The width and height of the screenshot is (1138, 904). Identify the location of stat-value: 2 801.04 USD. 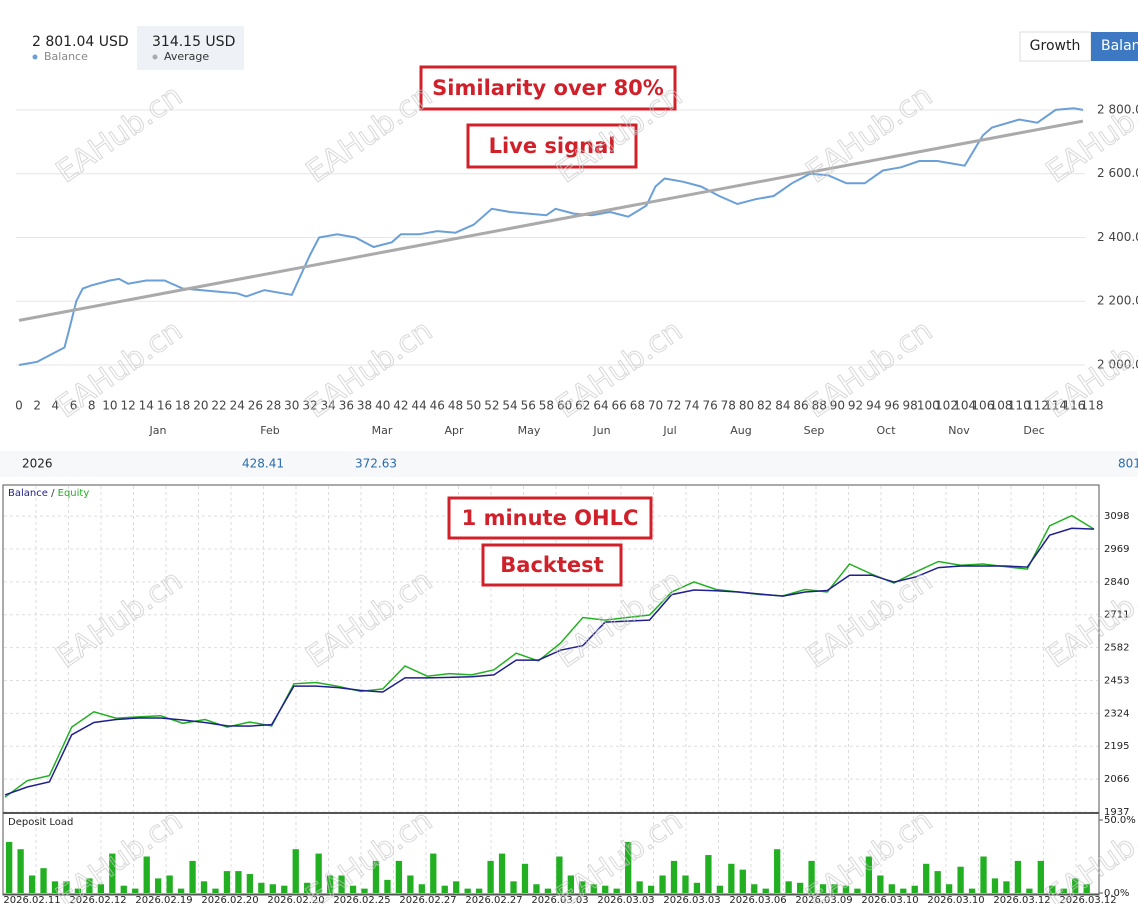
(80, 42).